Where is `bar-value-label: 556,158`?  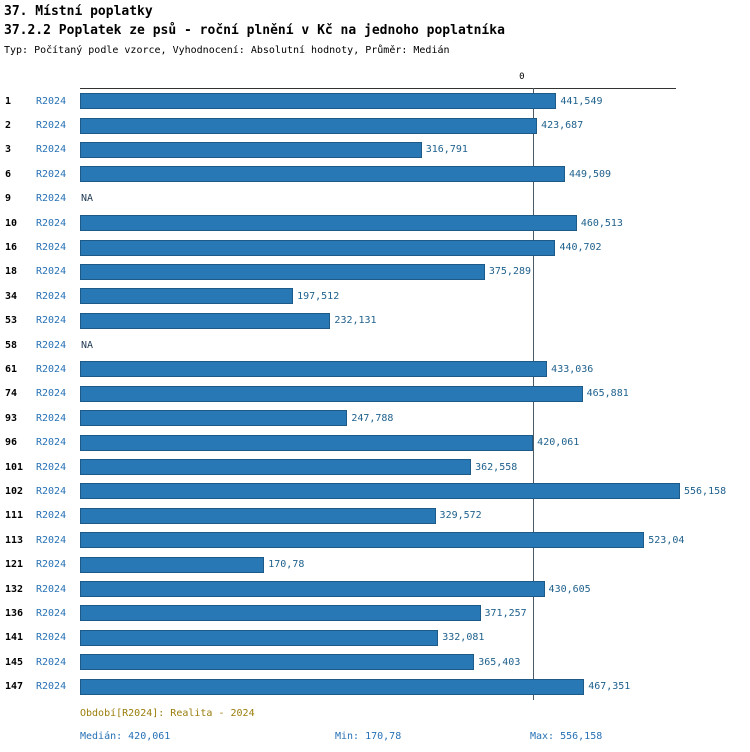 bar-value-label: 556,158 is located at coordinates (705, 491).